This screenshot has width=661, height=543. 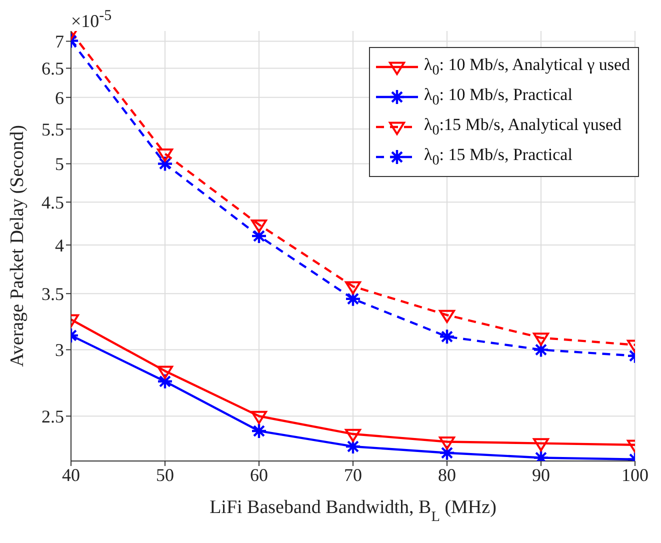 What do you see at coordinates (259, 474) in the screenshot?
I see `x-tick-label: 60` at bounding box center [259, 474].